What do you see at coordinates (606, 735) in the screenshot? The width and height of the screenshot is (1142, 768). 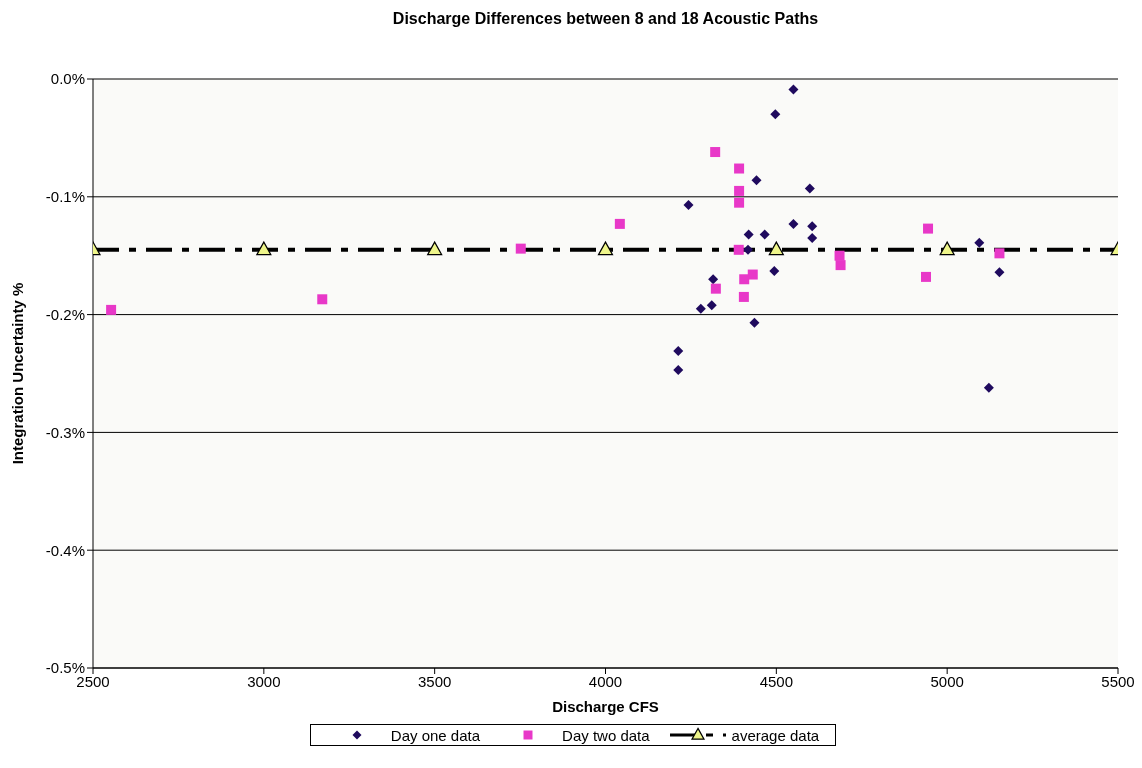 I see `legend-label: Day two data` at bounding box center [606, 735].